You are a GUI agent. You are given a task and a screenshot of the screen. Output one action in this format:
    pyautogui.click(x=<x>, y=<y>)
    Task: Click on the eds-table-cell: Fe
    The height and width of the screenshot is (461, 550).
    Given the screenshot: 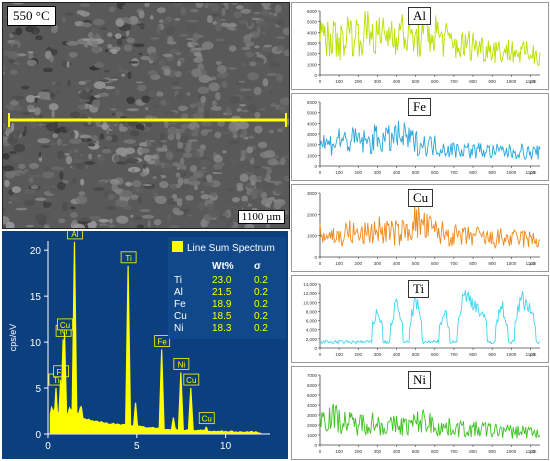 What is the action you would take?
    pyautogui.click(x=180, y=304)
    